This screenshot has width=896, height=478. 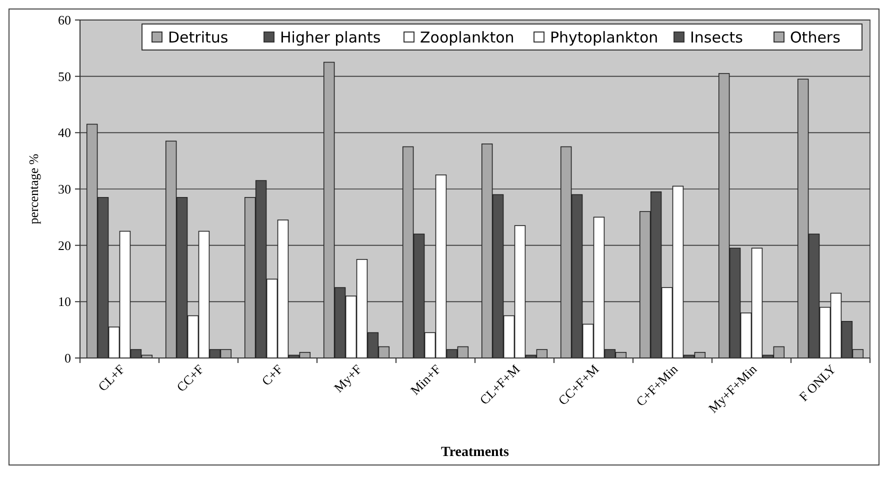 What do you see at coordinates (64, 76) in the screenshot?
I see `y-tick-label: 50` at bounding box center [64, 76].